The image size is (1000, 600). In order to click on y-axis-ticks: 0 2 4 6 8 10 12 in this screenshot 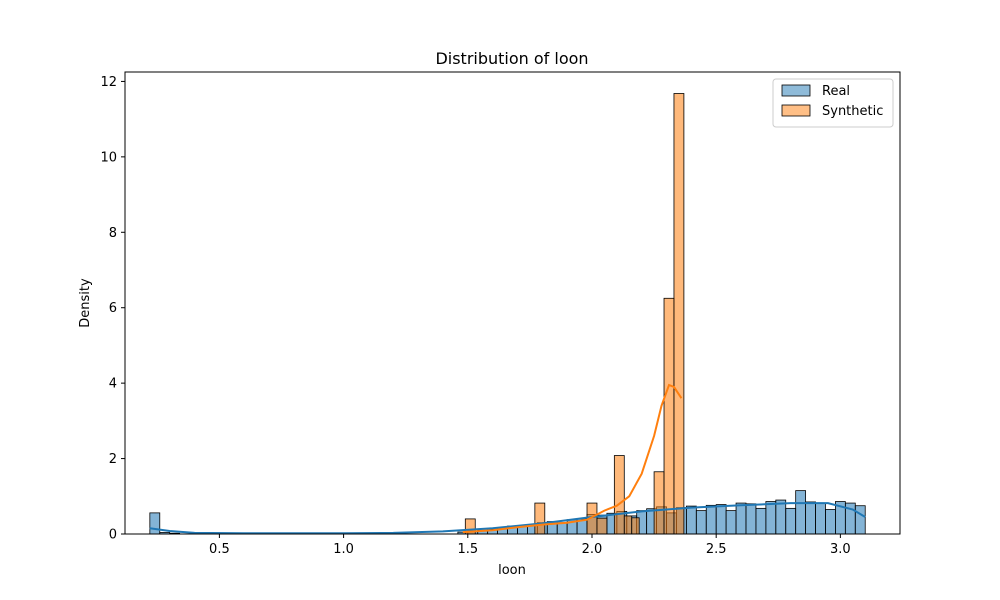, I will do `click(112, 309)`.